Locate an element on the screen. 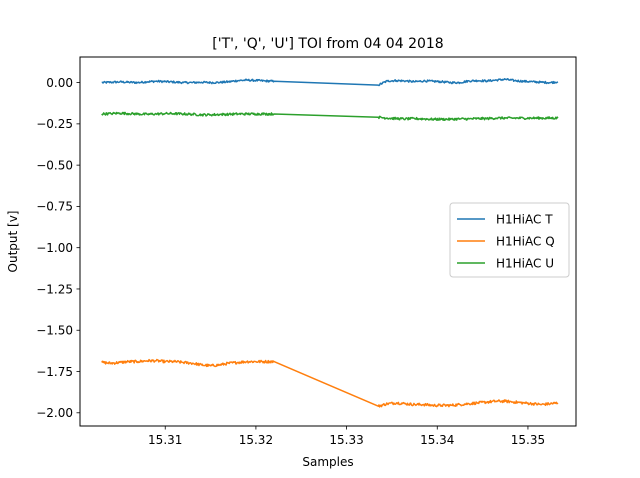 The image size is (640, 478). x-axis-label: Samples is located at coordinates (327, 462).